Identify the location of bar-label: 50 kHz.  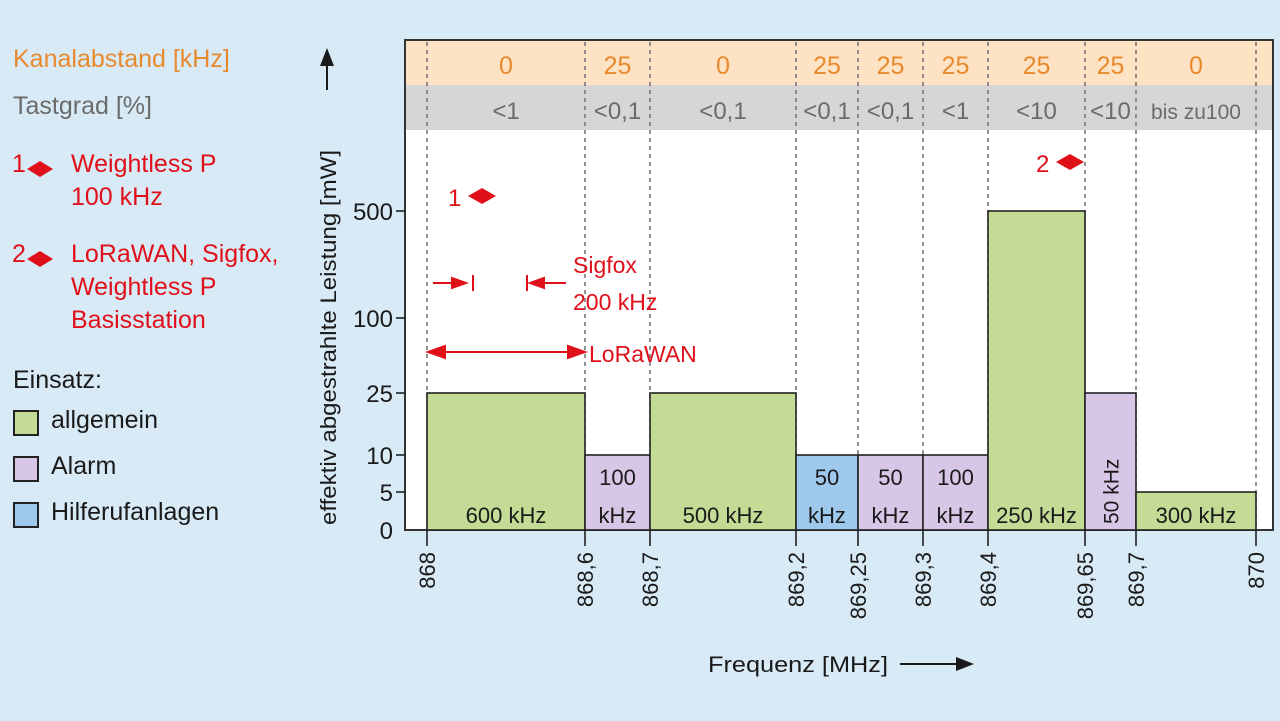
(1112, 491).